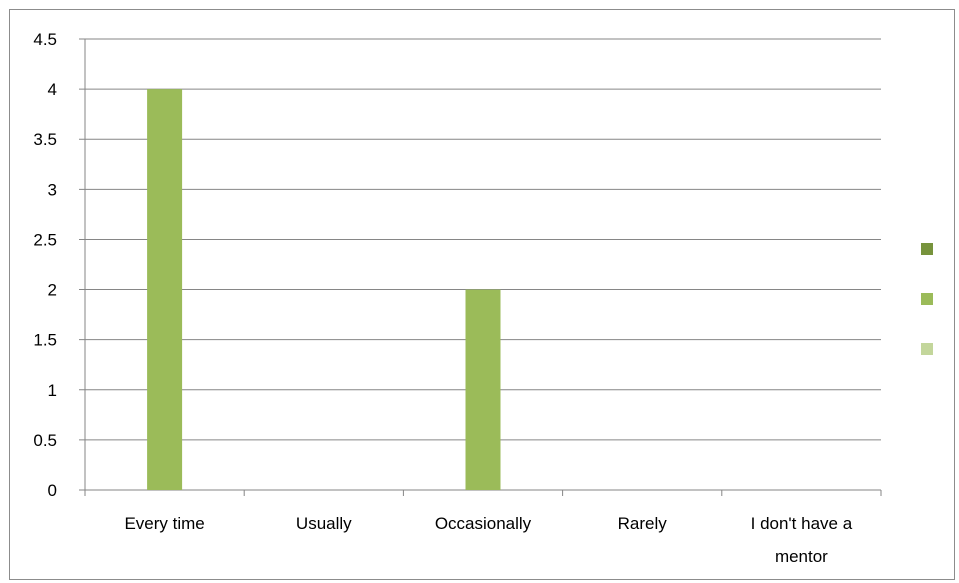  I want to click on y-tick-label: 2.5, so click(45, 239).